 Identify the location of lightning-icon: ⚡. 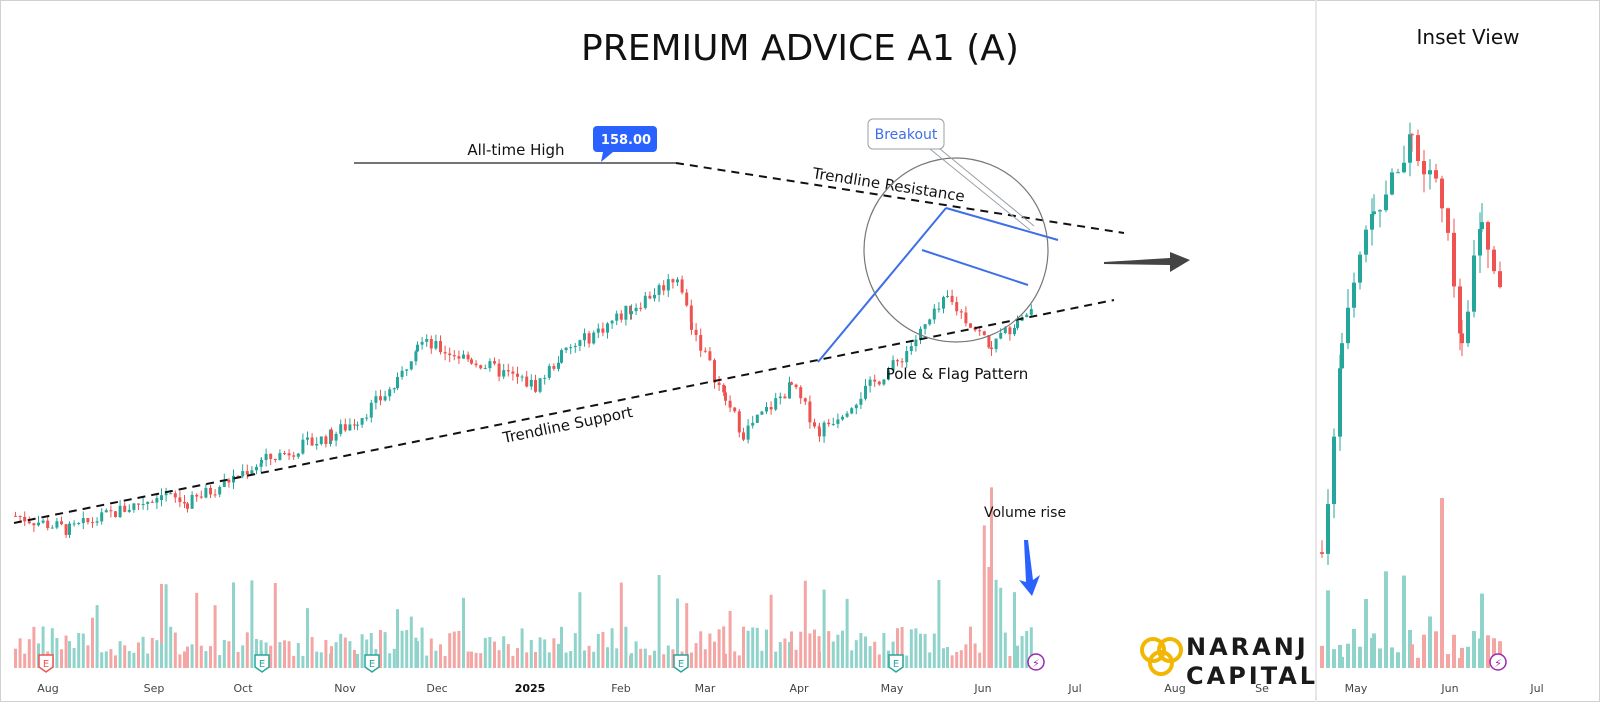
(1498, 663).